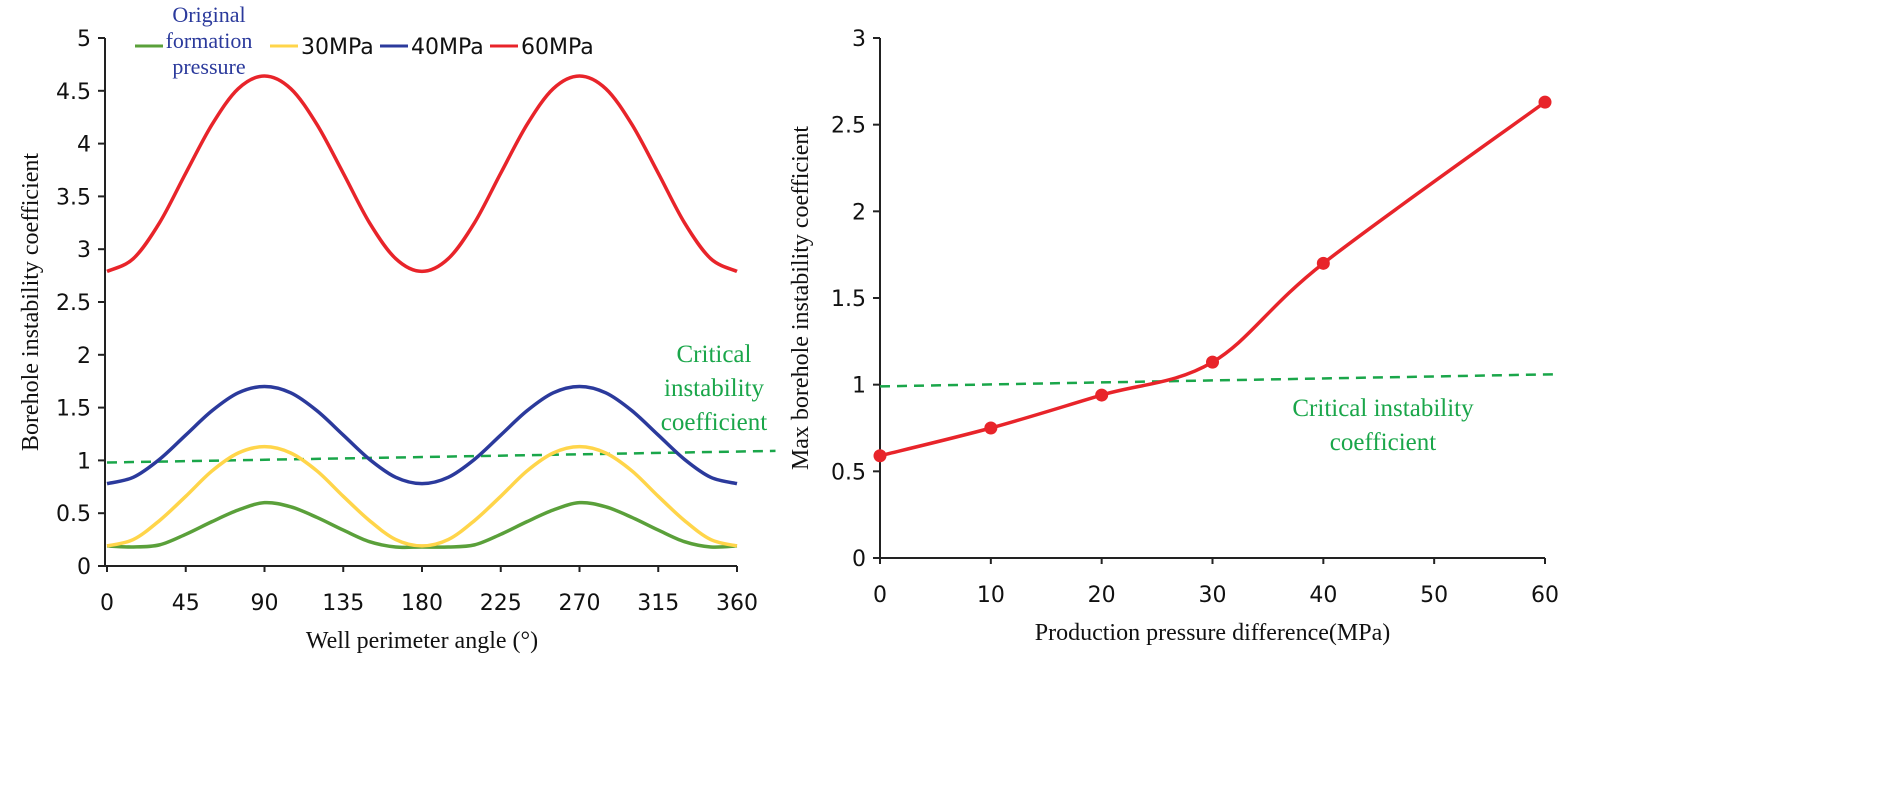 The image size is (1900, 796). I want to click on x-tick-label: 50, so click(1434, 595).